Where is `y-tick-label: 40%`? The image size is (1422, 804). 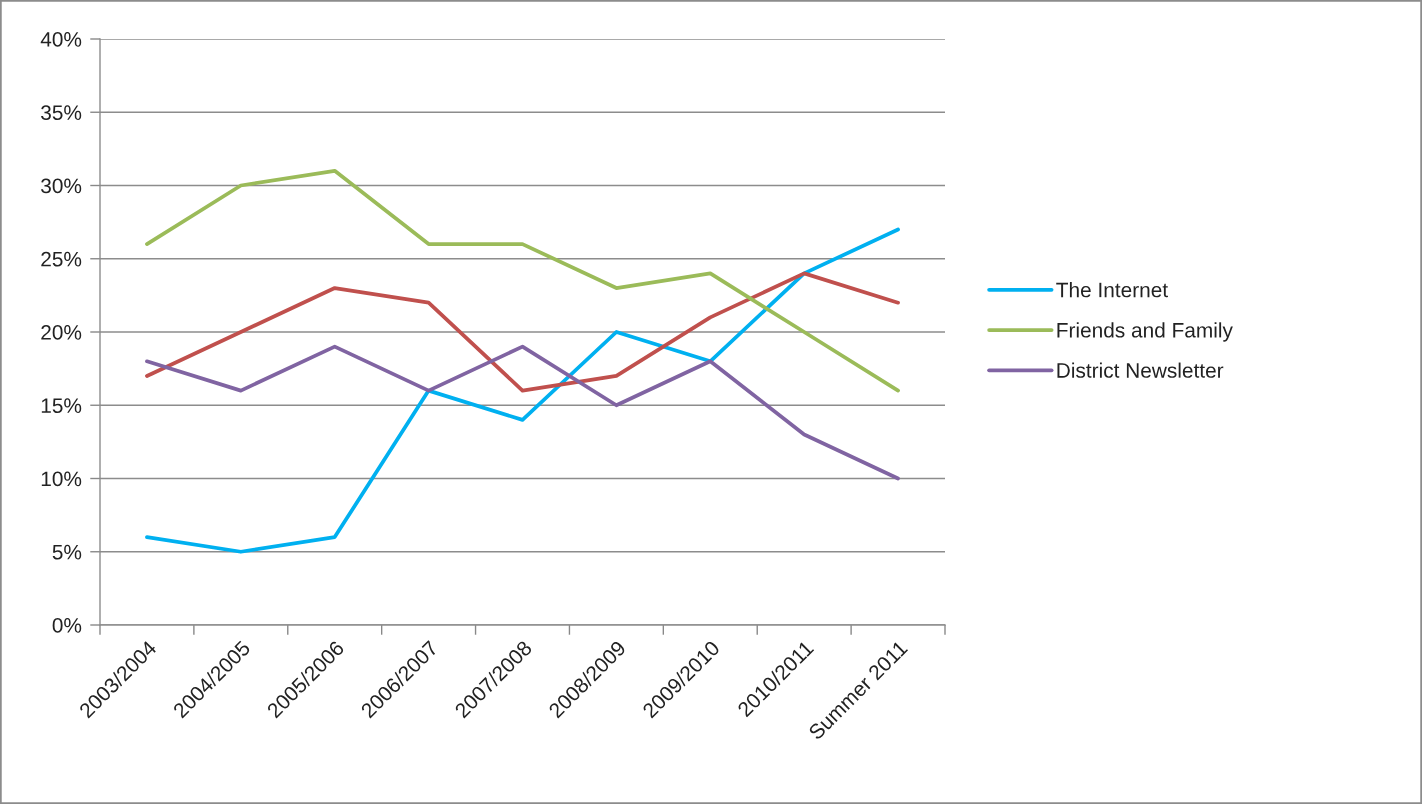
y-tick-label: 40% is located at coordinates (61, 39).